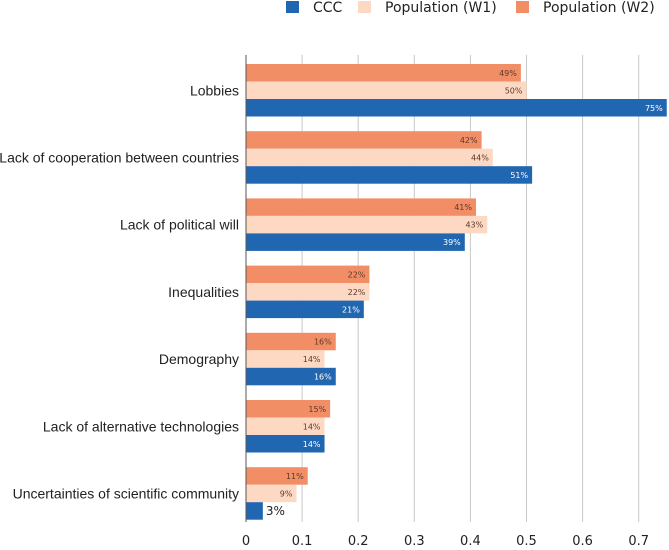 Image resolution: width=669 pixels, height=550 pixels. What do you see at coordinates (179, 225) in the screenshot?
I see `category-label-2: Lack of political will` at bounding box center [179, 225].